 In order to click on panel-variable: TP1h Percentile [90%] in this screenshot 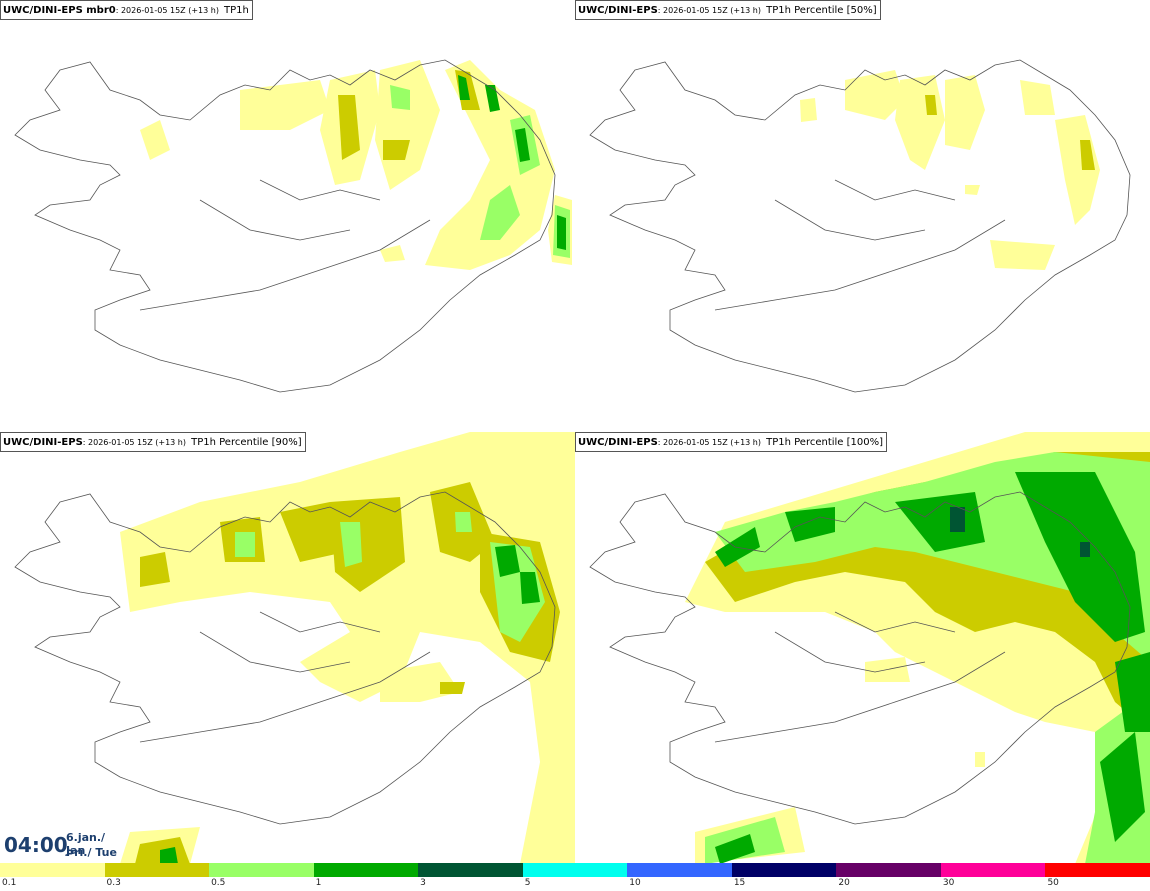, I will do `click(246, 442)`.